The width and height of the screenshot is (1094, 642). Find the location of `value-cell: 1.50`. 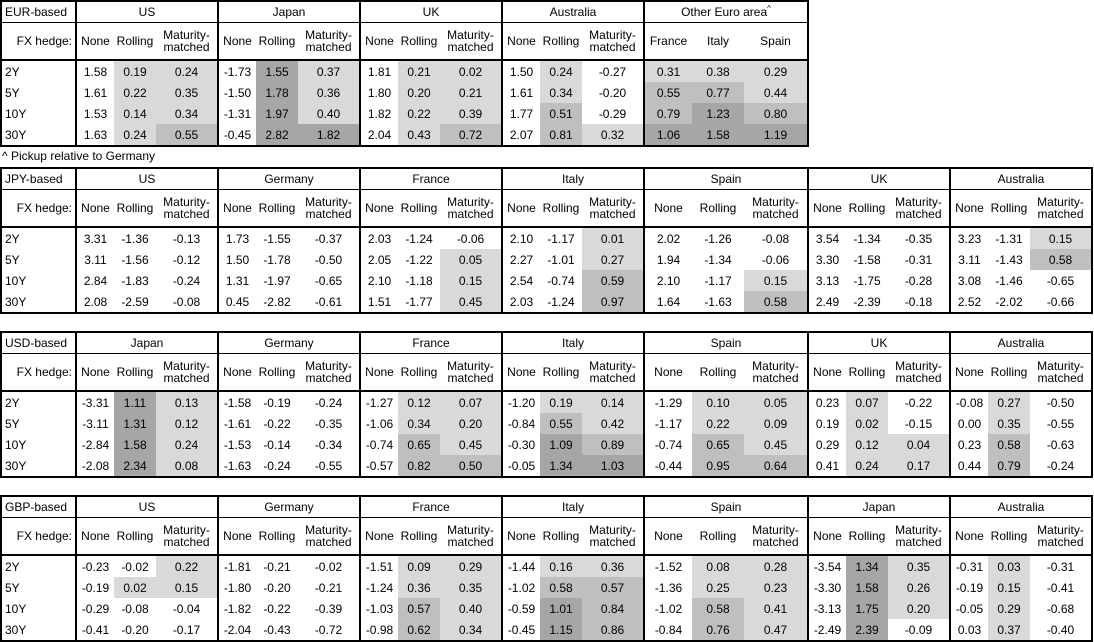

value-cell: 1.50 is located at coordinates (236, 259).